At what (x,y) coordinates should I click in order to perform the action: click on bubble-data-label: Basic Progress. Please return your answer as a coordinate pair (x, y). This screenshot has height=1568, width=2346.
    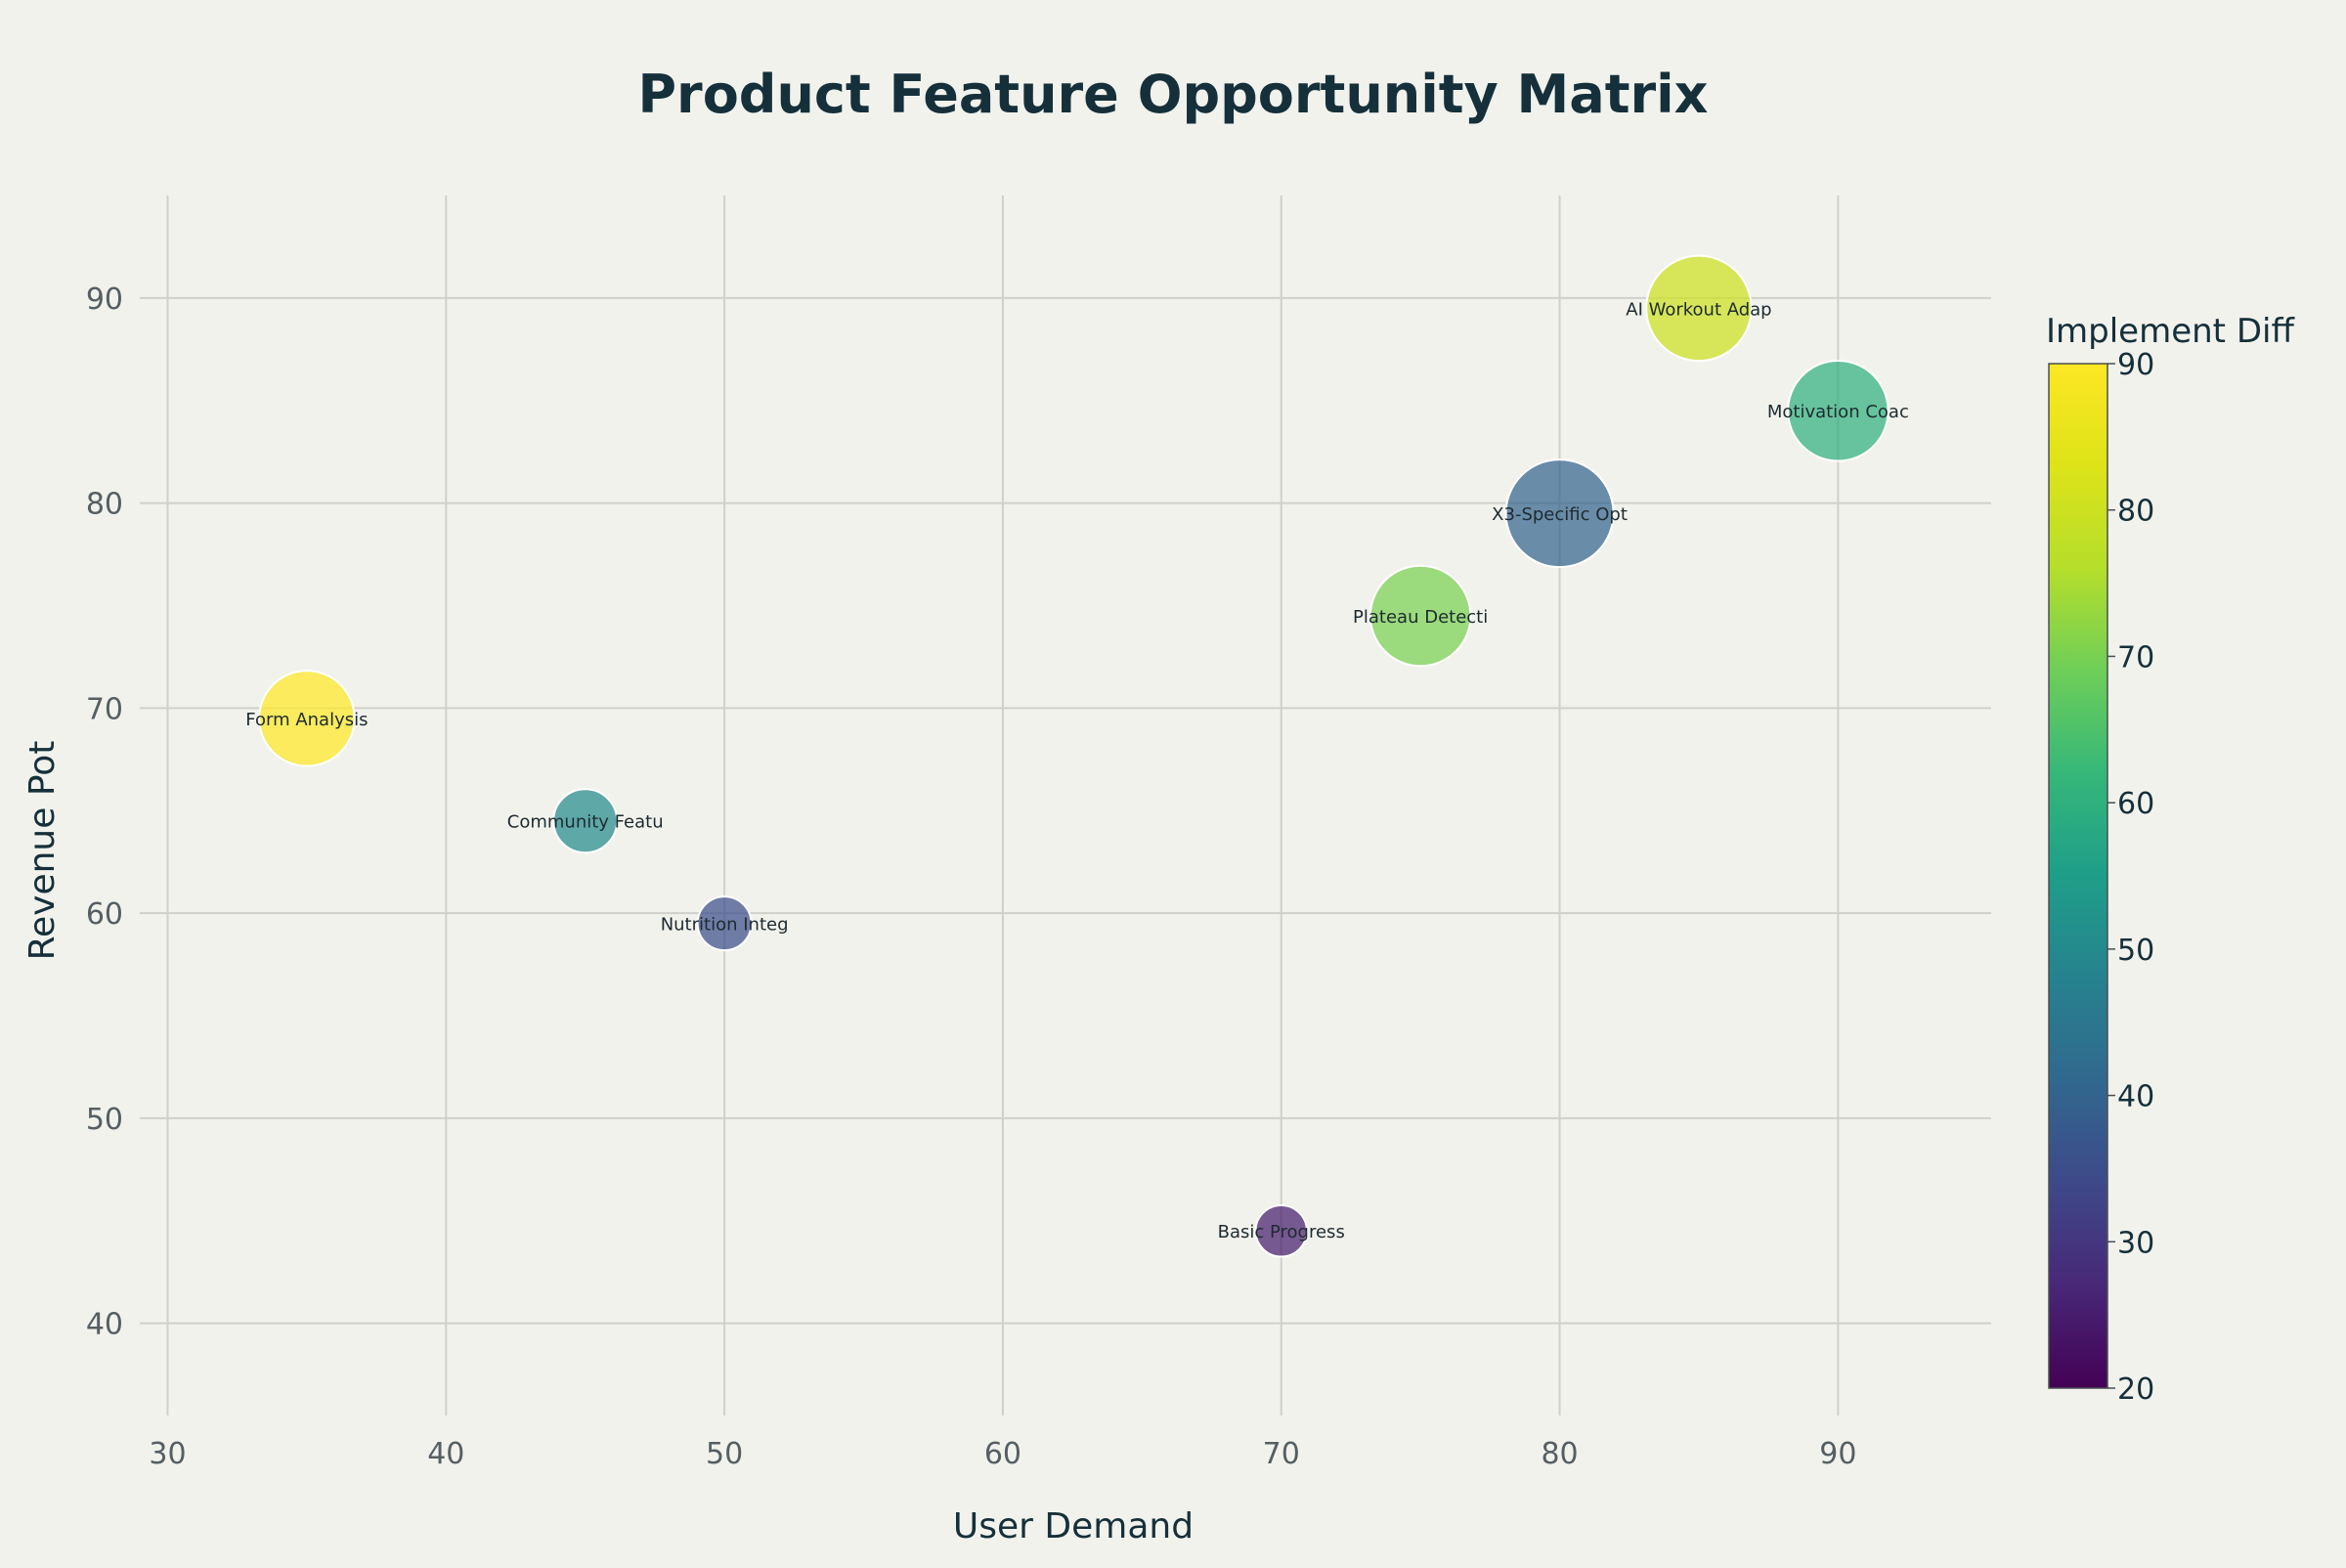
    Looking at the image, I should click on (1282, 1232).